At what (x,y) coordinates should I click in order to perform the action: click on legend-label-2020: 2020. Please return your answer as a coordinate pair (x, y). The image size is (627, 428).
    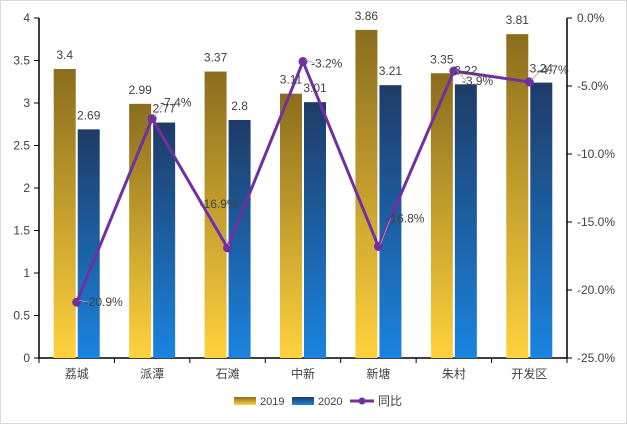
    Looking at the image, I should click on (330, 402).